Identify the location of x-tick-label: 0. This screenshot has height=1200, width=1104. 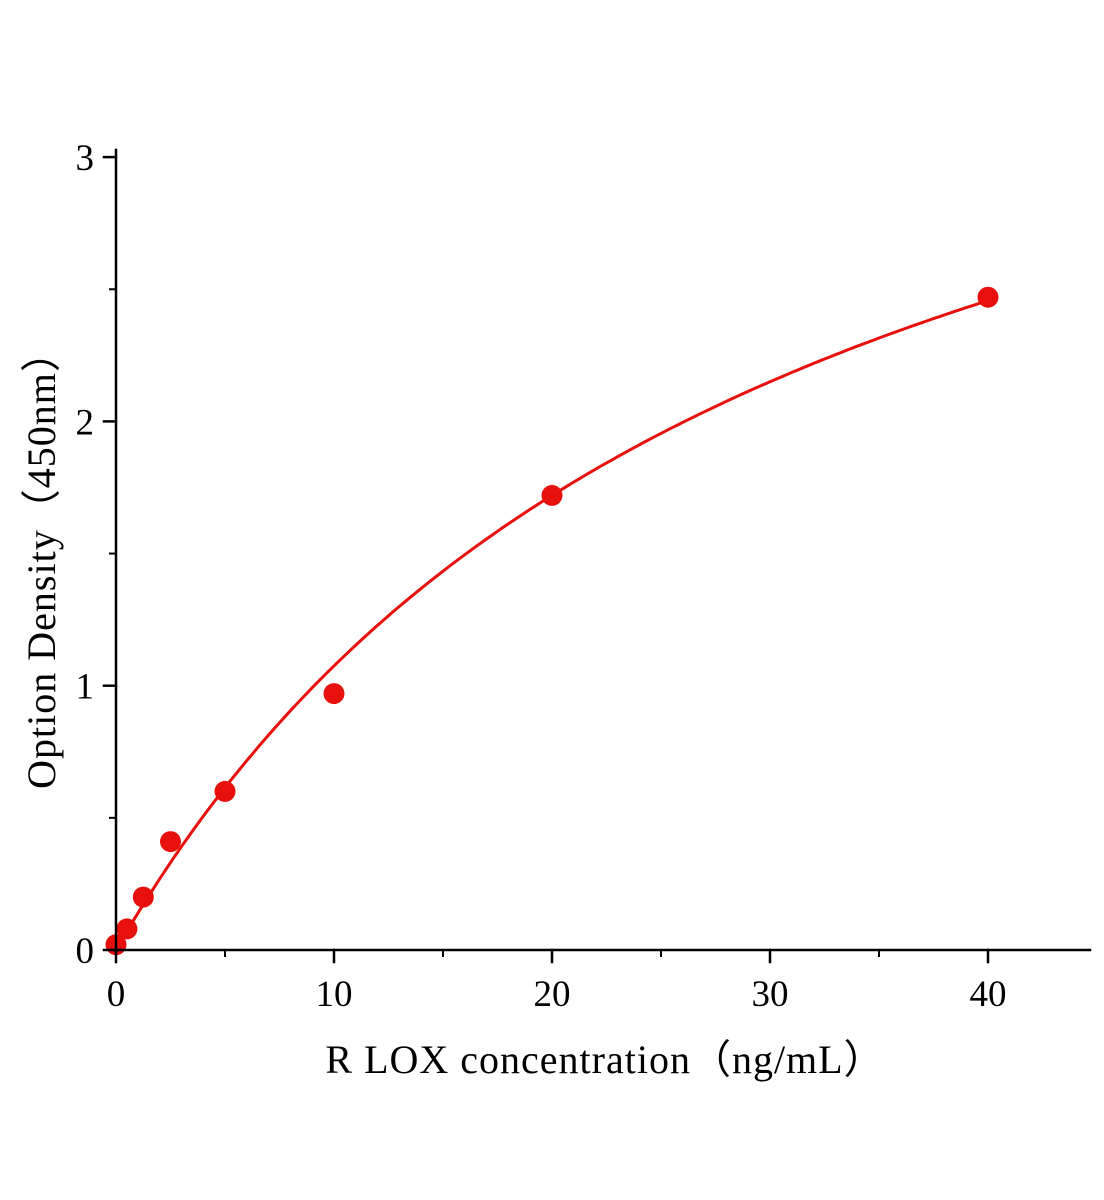
(116, 994).